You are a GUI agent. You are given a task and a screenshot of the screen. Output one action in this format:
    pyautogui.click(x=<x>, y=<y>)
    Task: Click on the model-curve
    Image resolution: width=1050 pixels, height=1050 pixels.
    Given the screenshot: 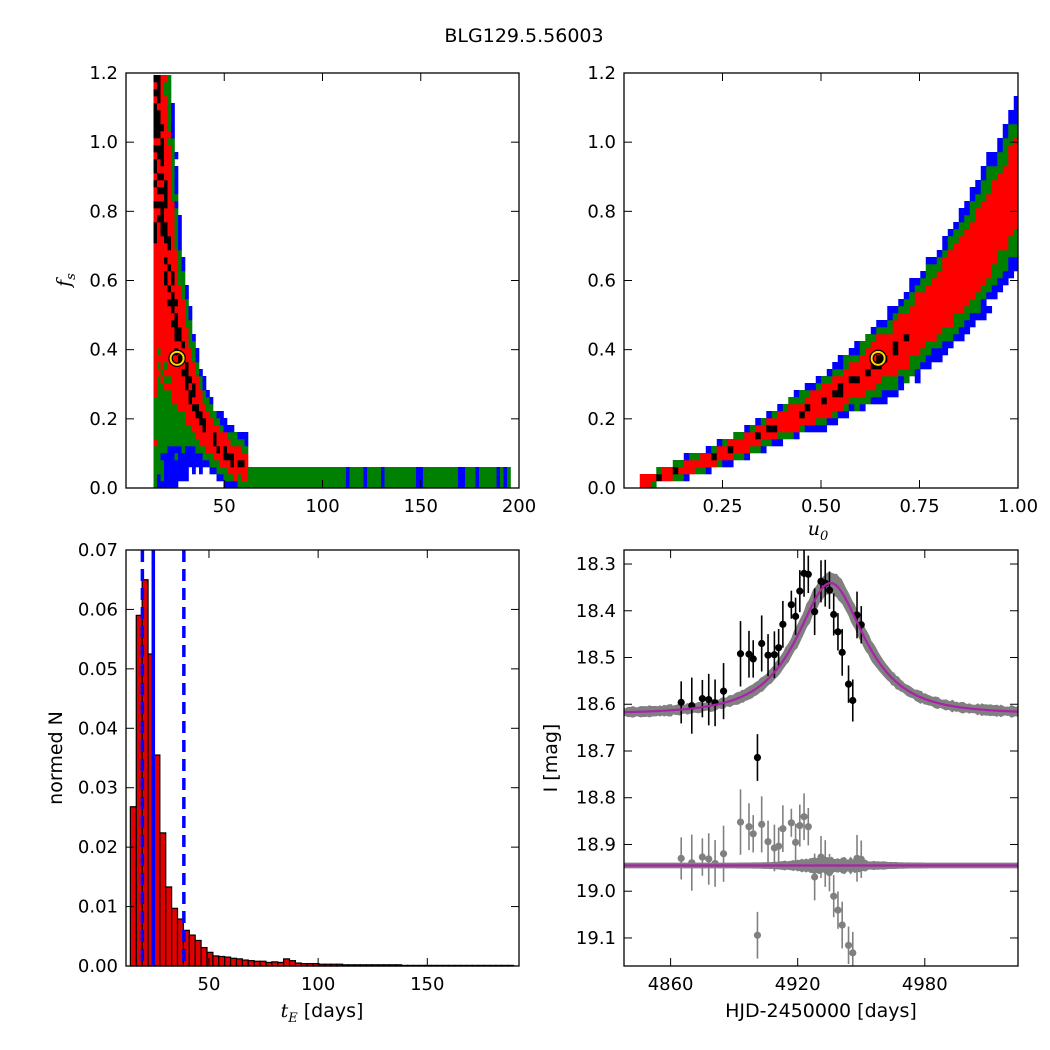 What is the action you would take?
    pyautogui.click(x=821, y=648)
    